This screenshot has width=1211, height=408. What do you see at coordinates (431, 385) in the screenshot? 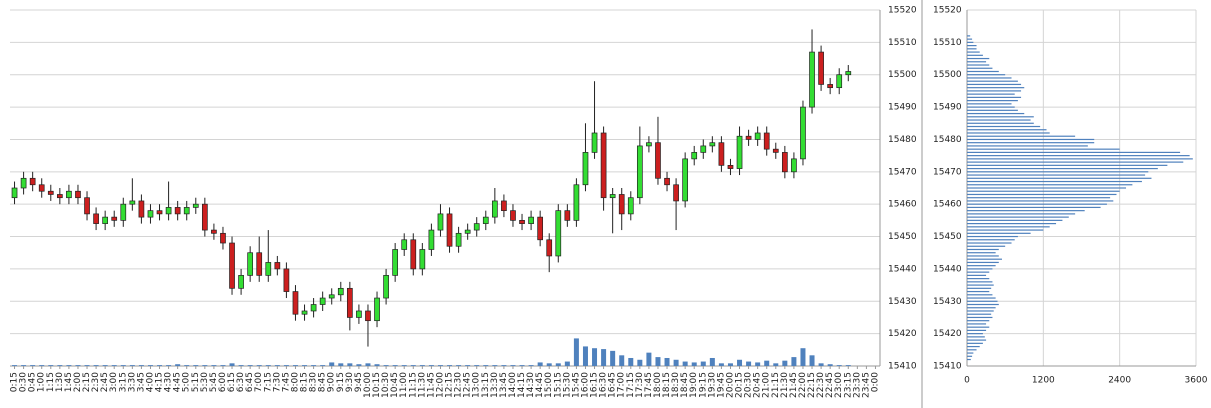
I see `x-tick-label: 11:45` at bounding box center [431, 385].